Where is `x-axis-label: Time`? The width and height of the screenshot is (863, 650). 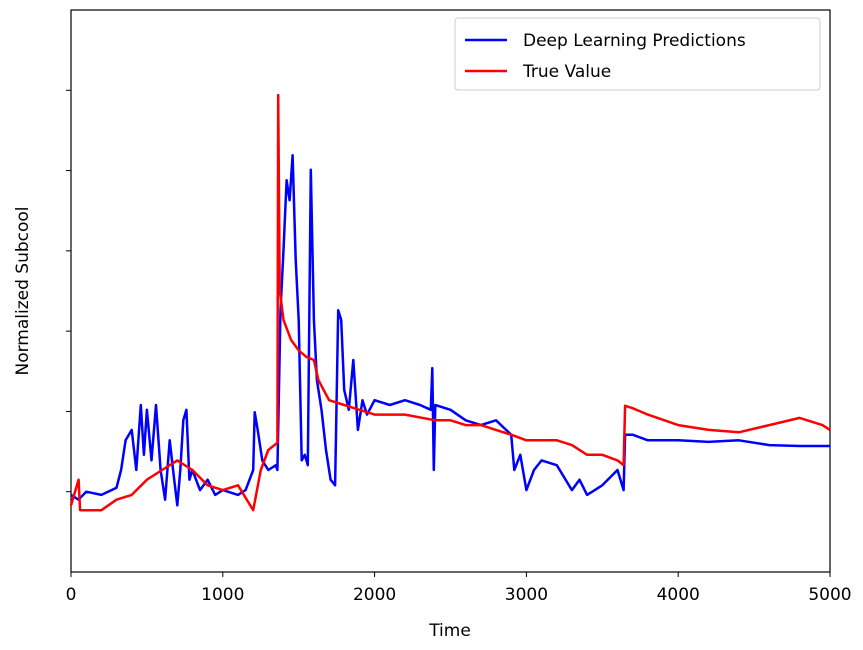 x-axis-label: Time is located at coordinates (449, 631).